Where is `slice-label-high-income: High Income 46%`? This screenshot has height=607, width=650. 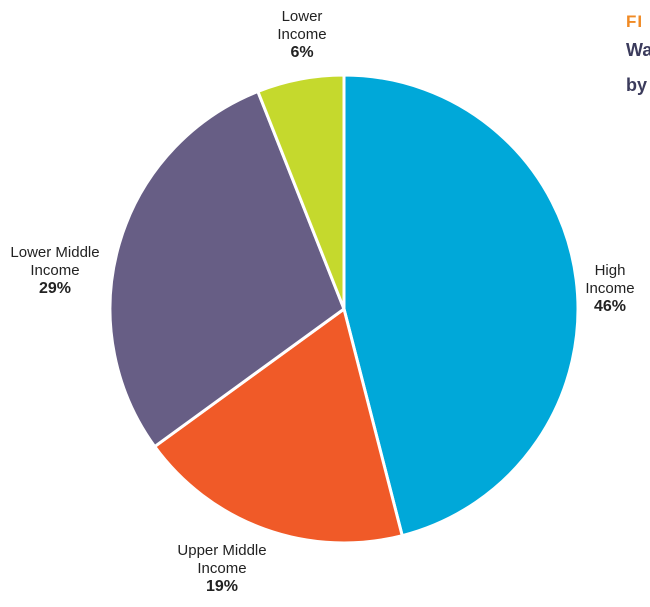
slice-label-high-income: High Income 46% is located at coordinates (610, 289).